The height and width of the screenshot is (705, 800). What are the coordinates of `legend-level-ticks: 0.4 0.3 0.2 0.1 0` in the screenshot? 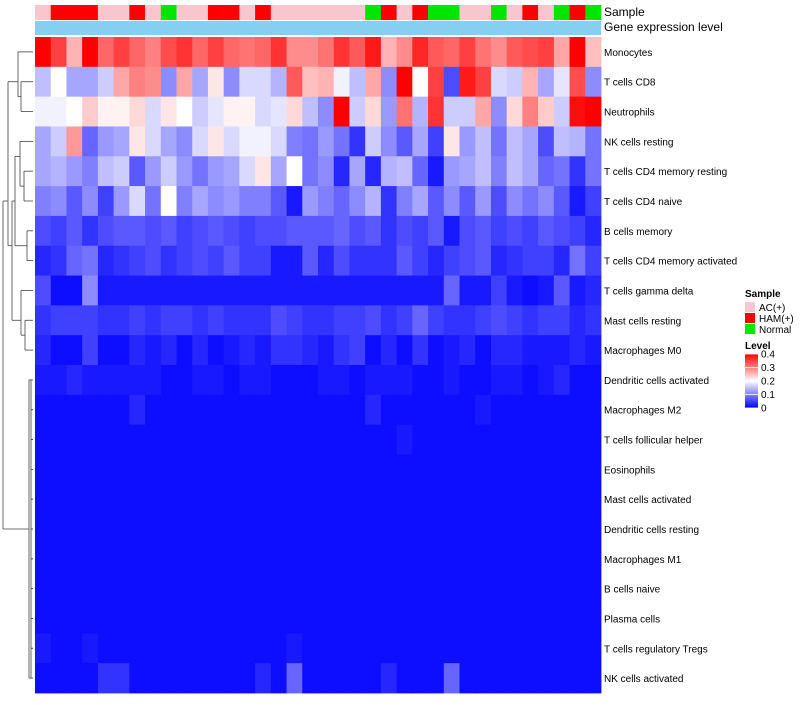 It's located at (760, 382).